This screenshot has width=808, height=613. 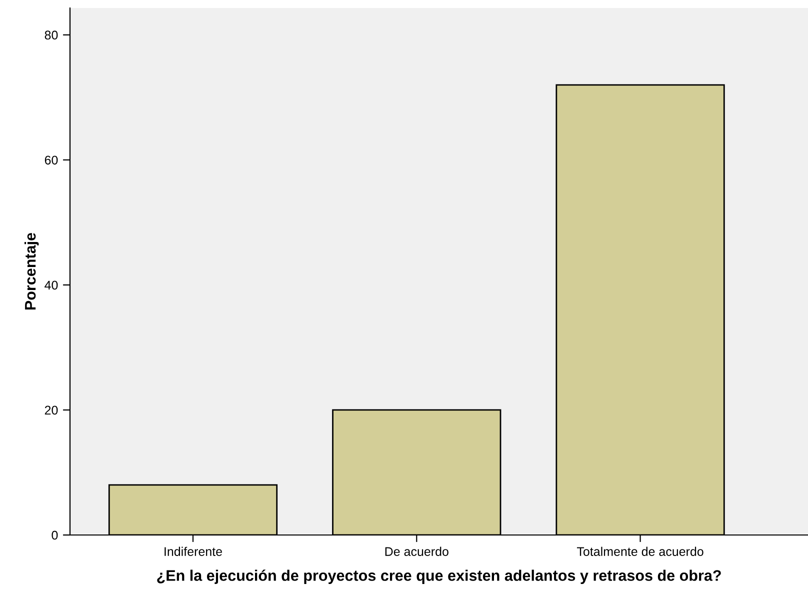 What do you see at coordinates (55, 535) in the screenshot?
I see `y-tick-label: 0` at bounding box center [55, 535].